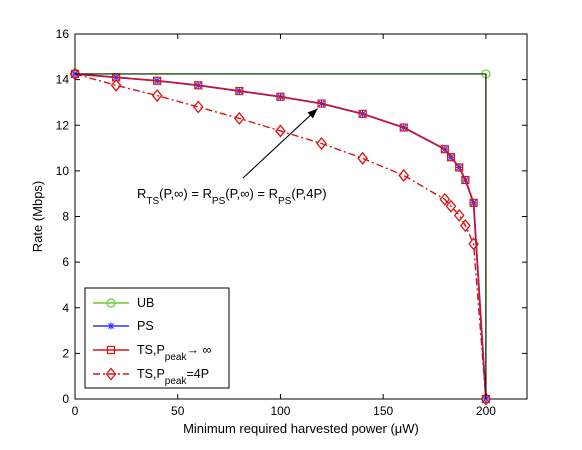 The width and height of the screenshot is (582, 450). Describe the element at coordinates (486, 411) in the screenshot. I see `x-tick-label: 200` at that location.